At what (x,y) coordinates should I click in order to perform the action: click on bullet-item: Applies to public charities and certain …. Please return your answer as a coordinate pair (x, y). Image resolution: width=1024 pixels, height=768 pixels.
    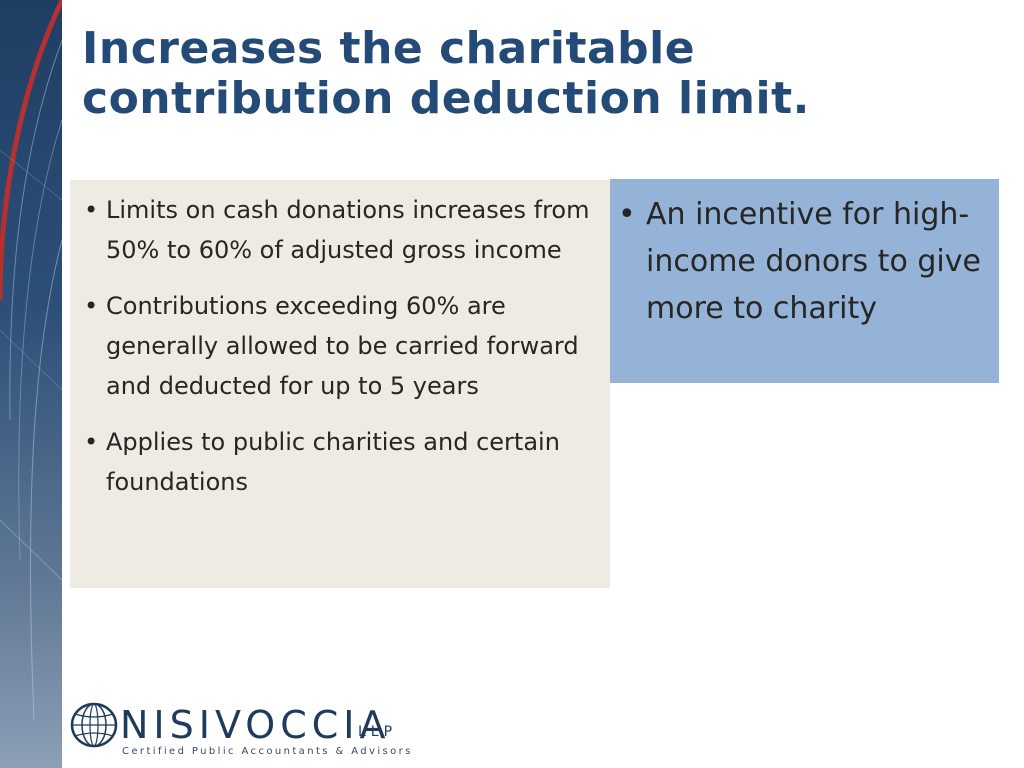
    Looking at the image, I should click on (338, 462).